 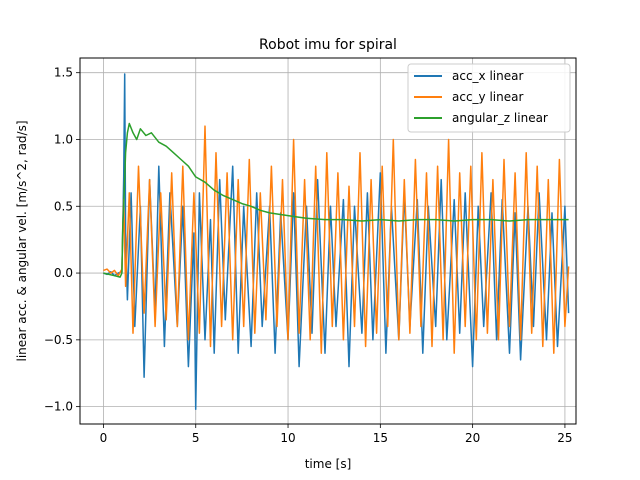 I want to click on x-tick-label: 10, so click(x=287, y=438).